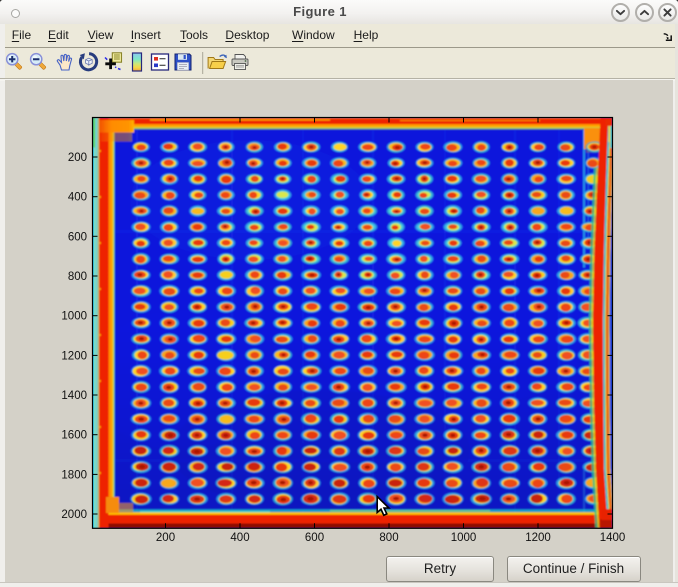 The width and height of the screenshot is (678, 587). I want to click on svg-text: 2000, so click(74, 515).